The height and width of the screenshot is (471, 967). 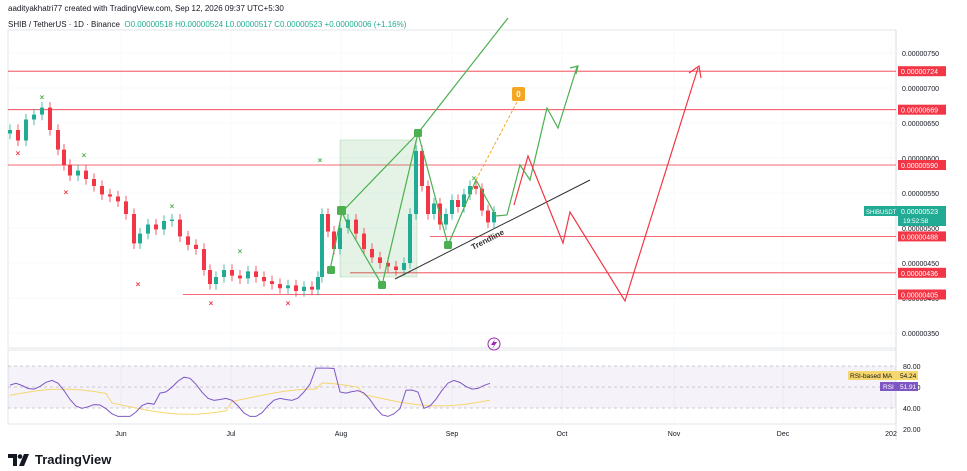 I want to click on long-position-box, so click(x=378, y=208).